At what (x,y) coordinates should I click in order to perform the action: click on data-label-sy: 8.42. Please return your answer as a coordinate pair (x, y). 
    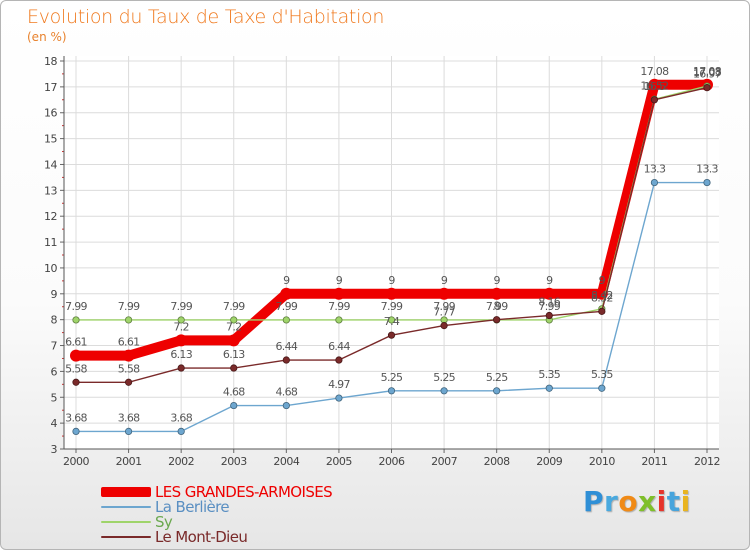
    Looking at the image, I should click on (602, 295).